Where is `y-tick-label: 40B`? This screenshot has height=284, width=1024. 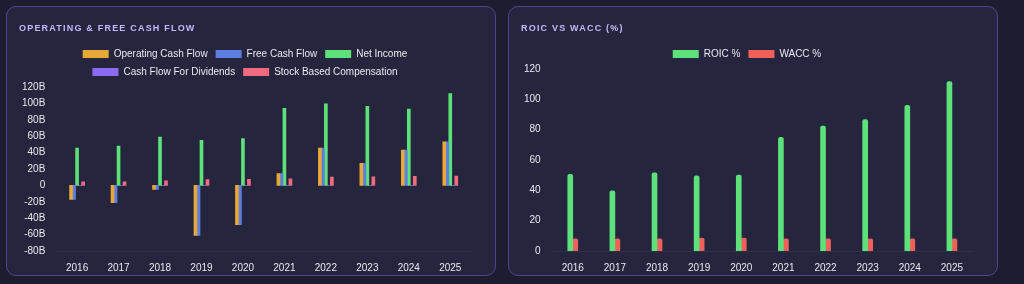 y-tick-label: 40B is located at coordinates (36, 152).